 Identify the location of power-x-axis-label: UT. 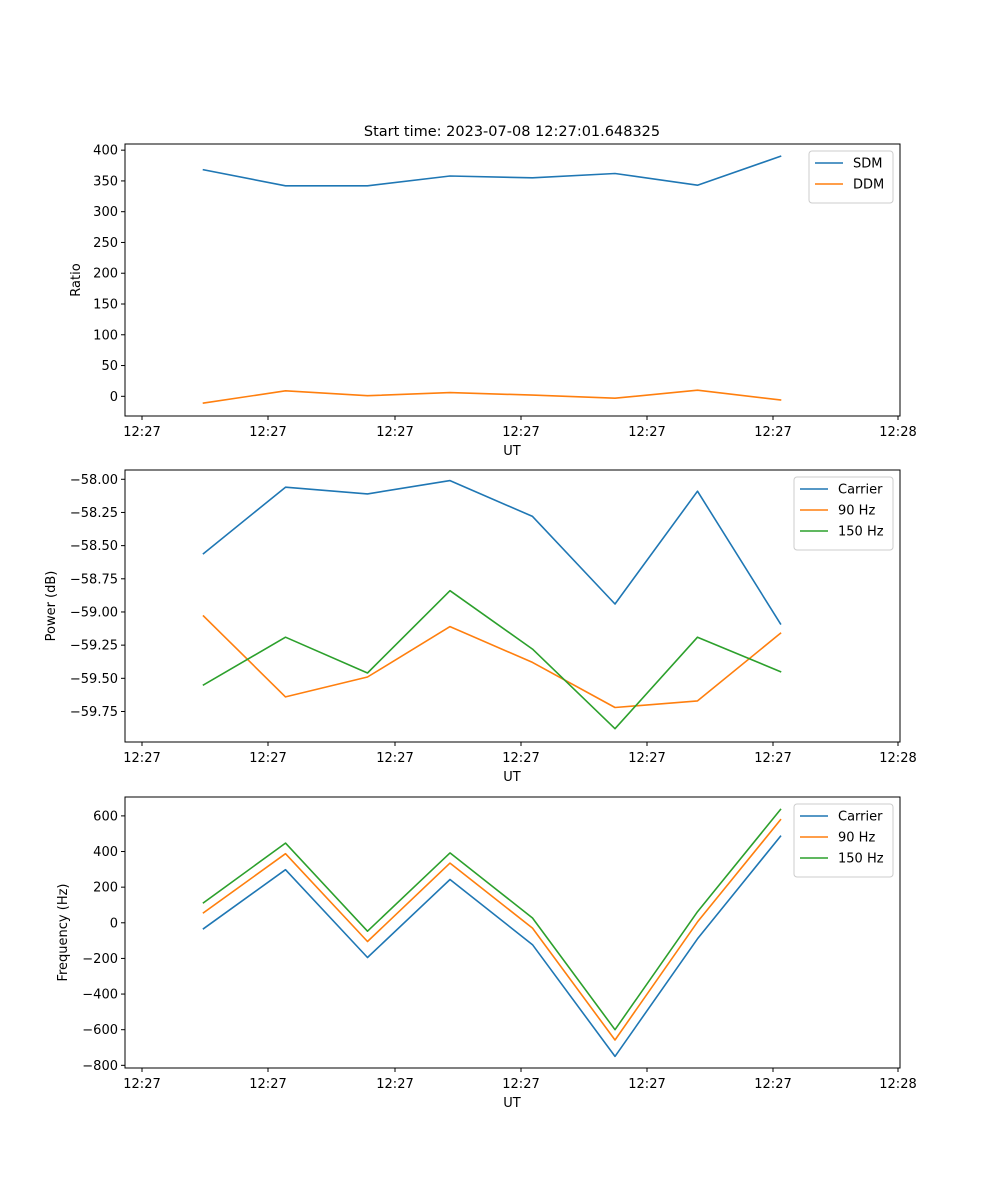
(512, 777).